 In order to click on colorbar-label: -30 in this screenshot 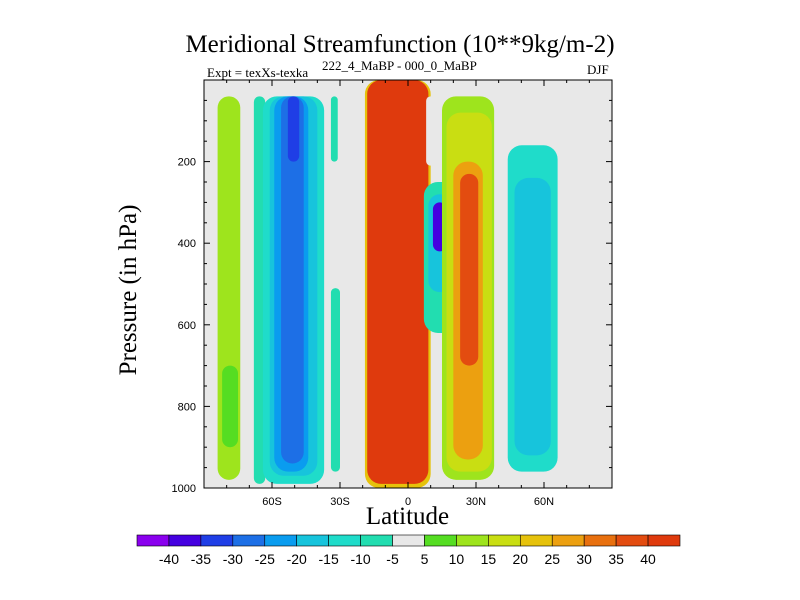, I will do `click(233, 559)`.